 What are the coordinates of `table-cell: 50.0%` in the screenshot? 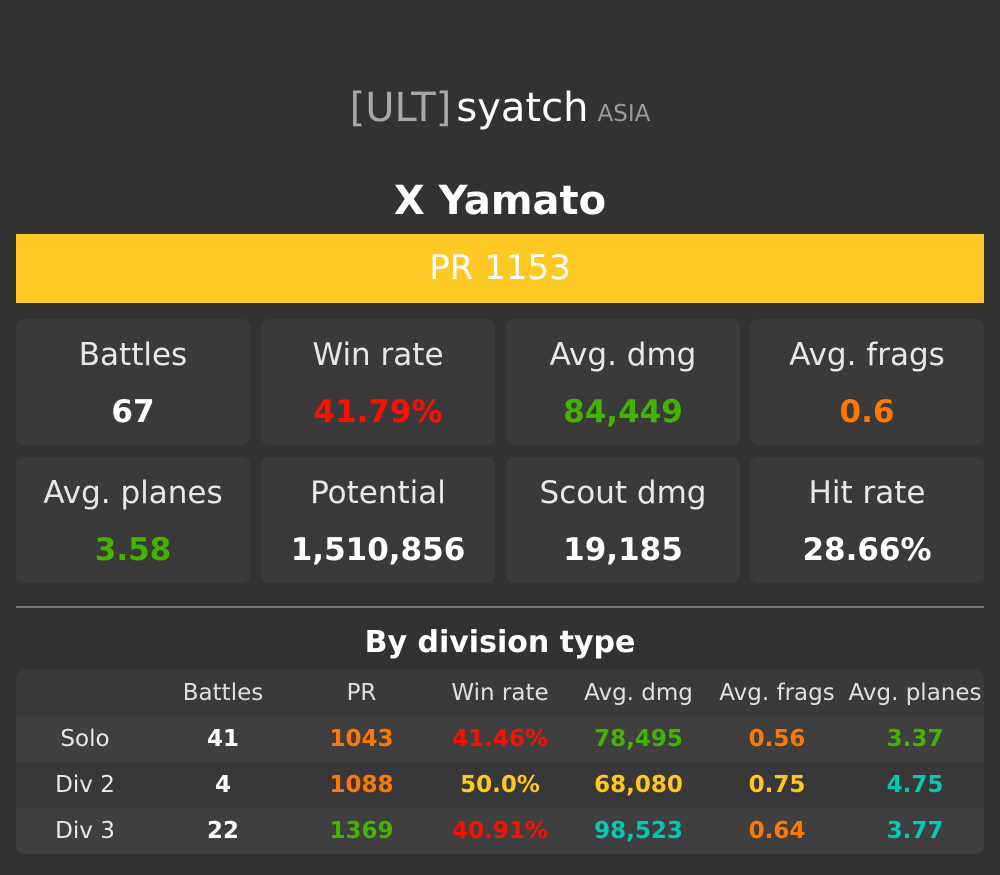 It's located at (500, 785).